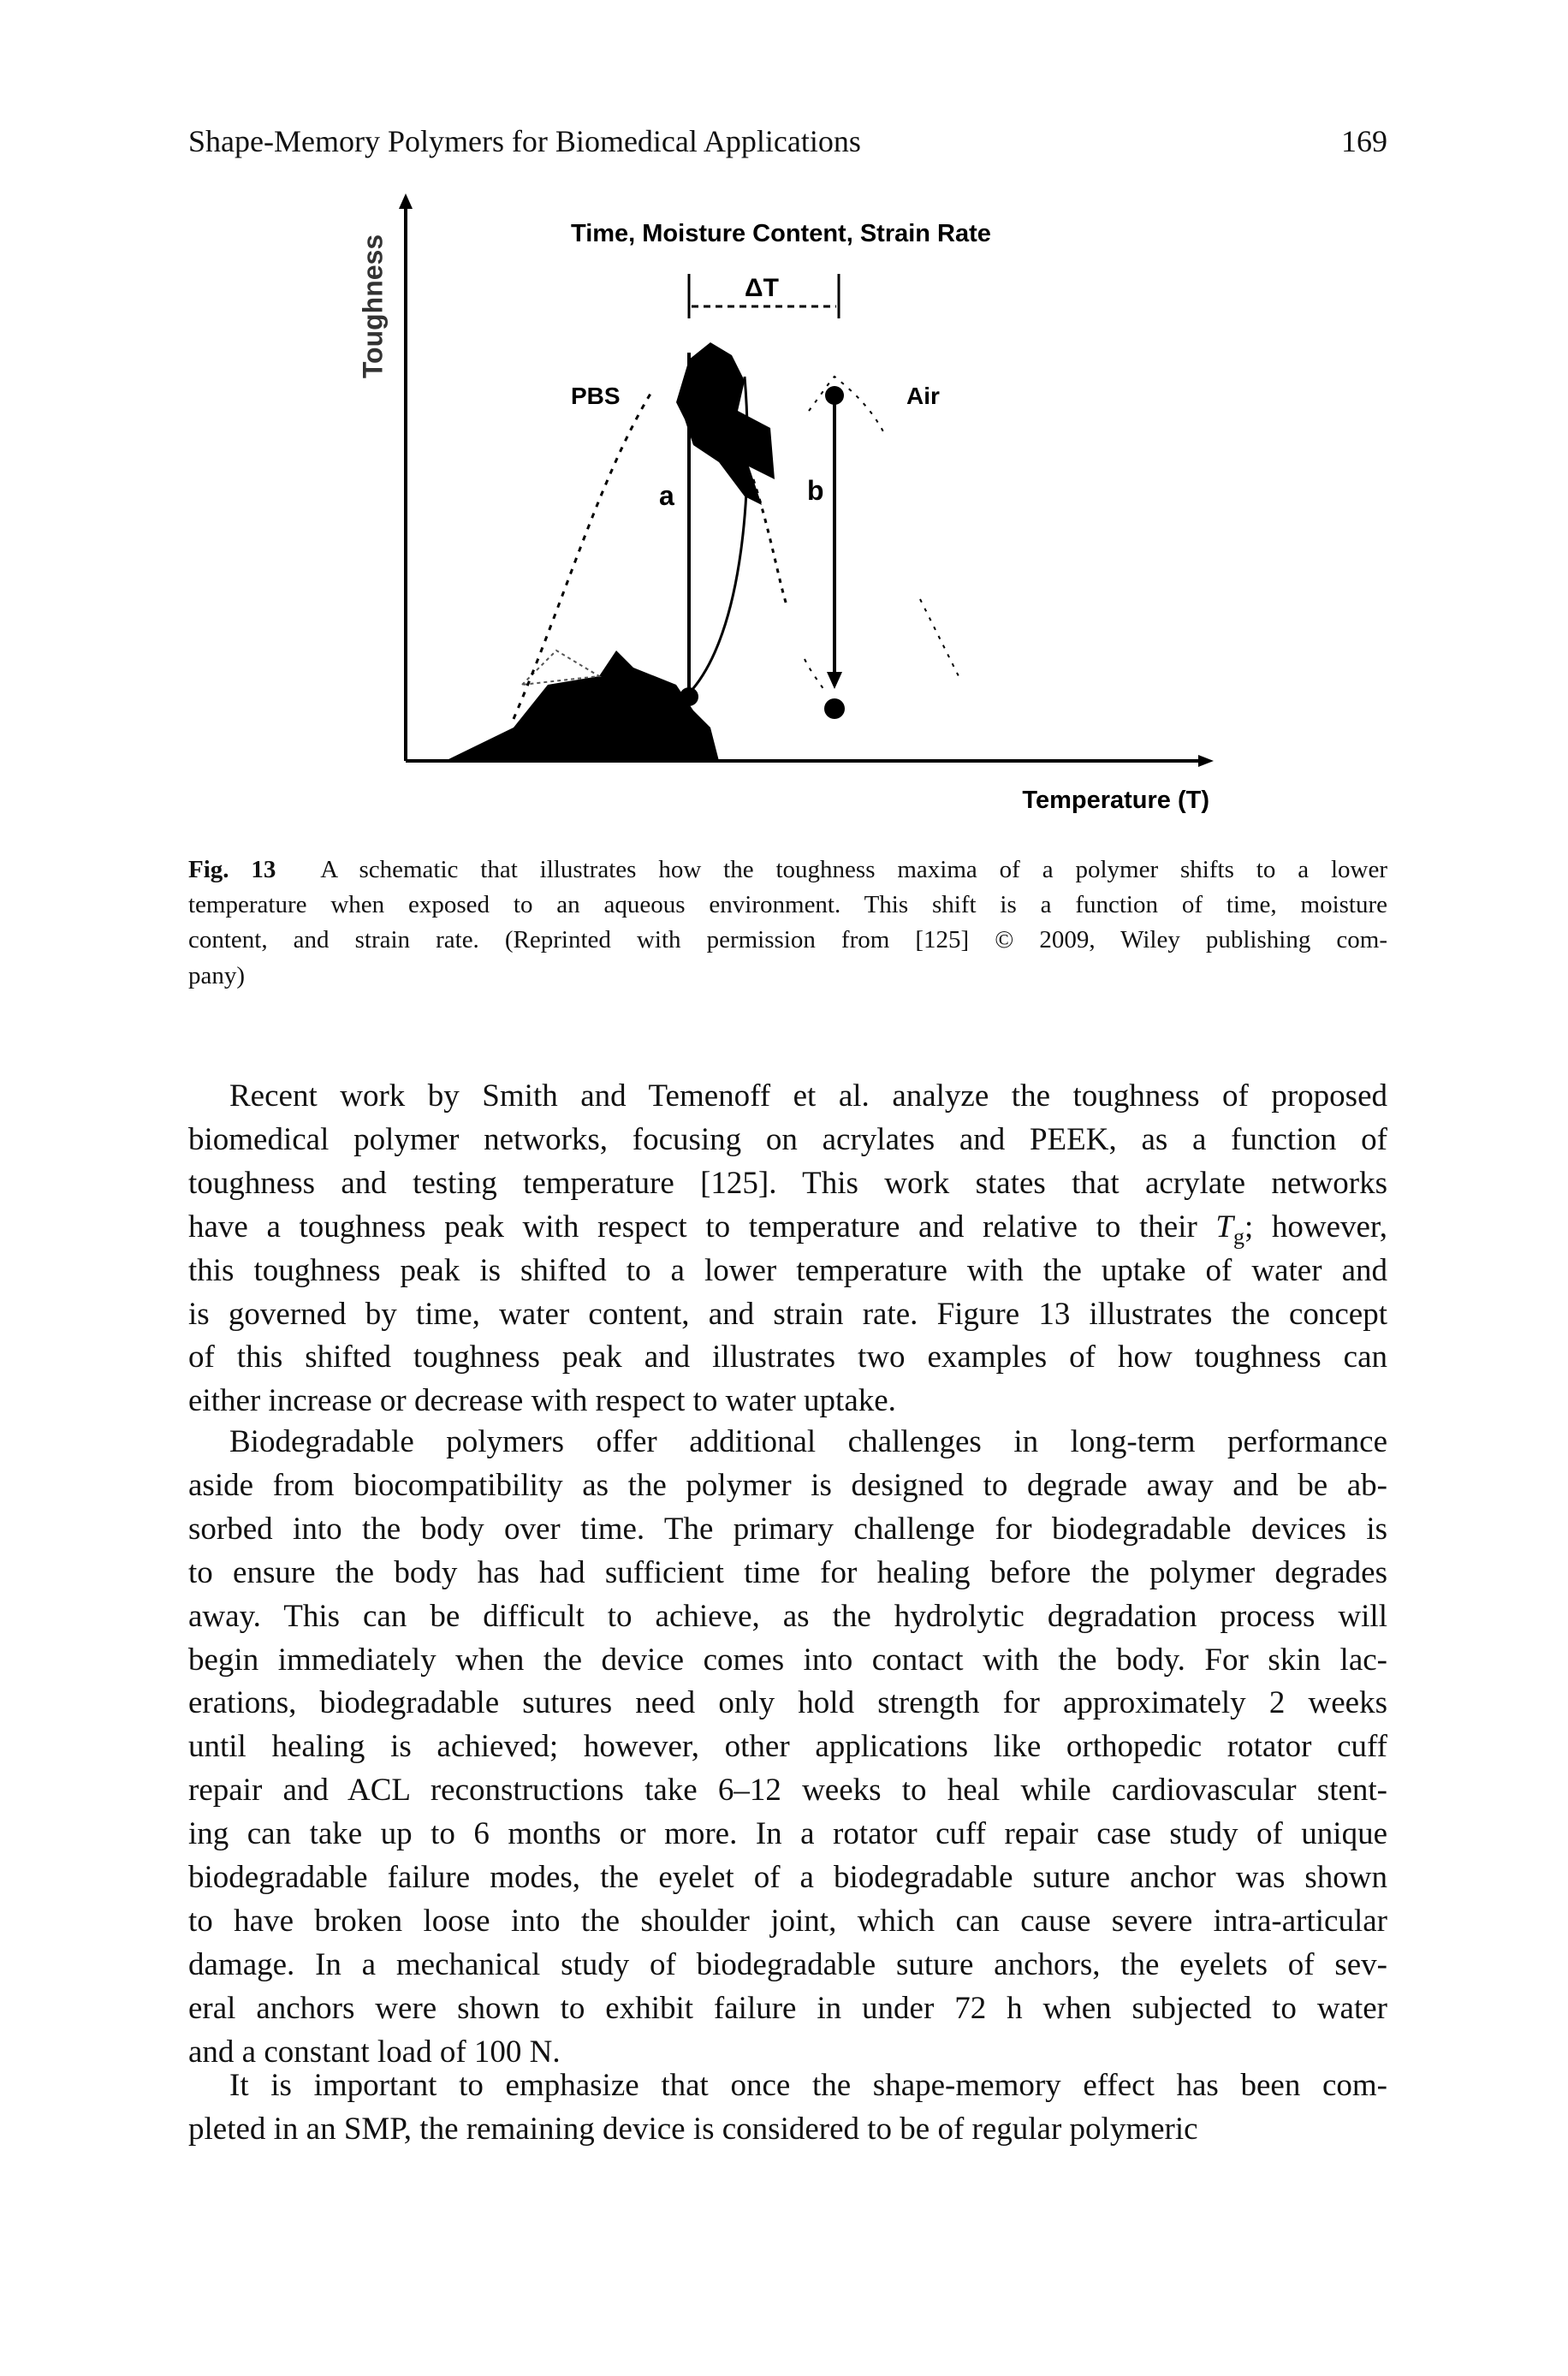  I want to click on line-label: a, so click(666, 495).